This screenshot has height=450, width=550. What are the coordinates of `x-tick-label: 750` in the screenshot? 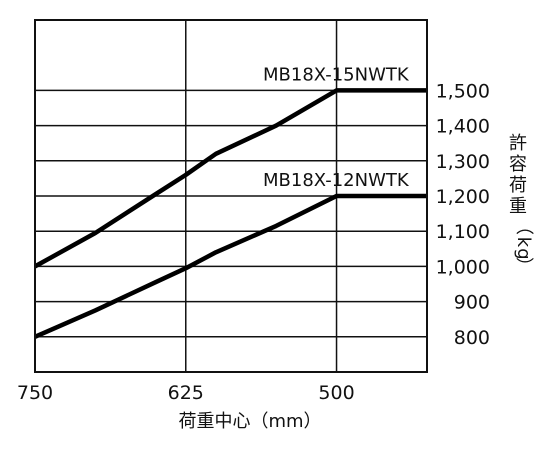 It's located at (35, 393).